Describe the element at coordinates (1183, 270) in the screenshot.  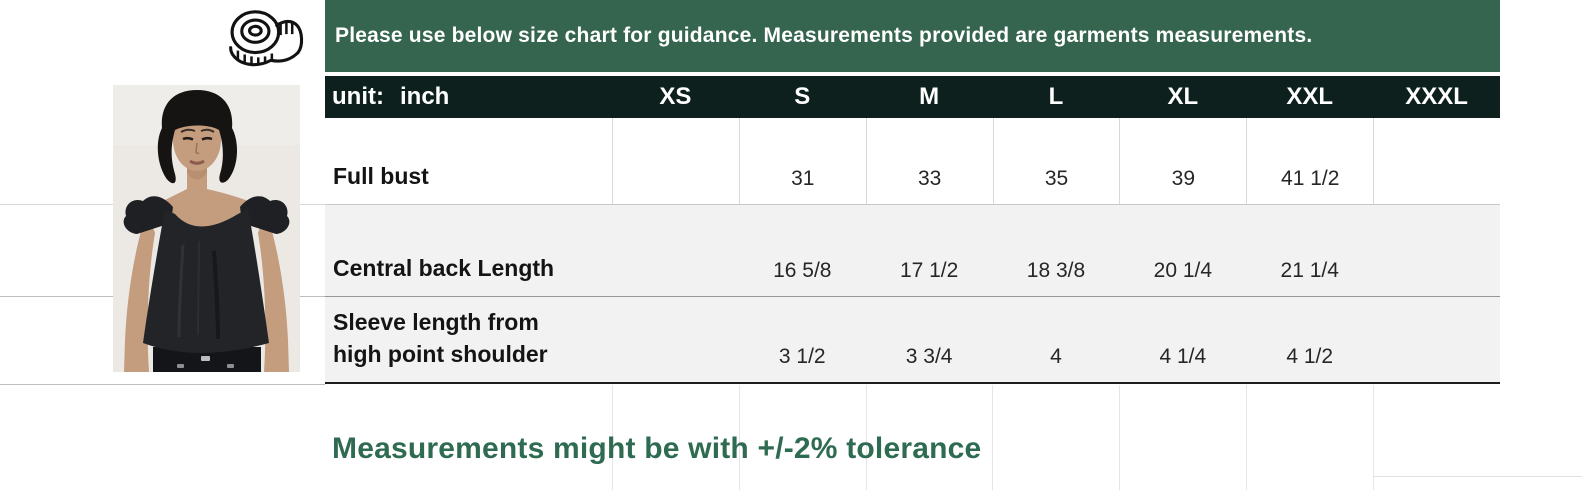
I see `cell-central-back-xl: 20 1/4` at that location.